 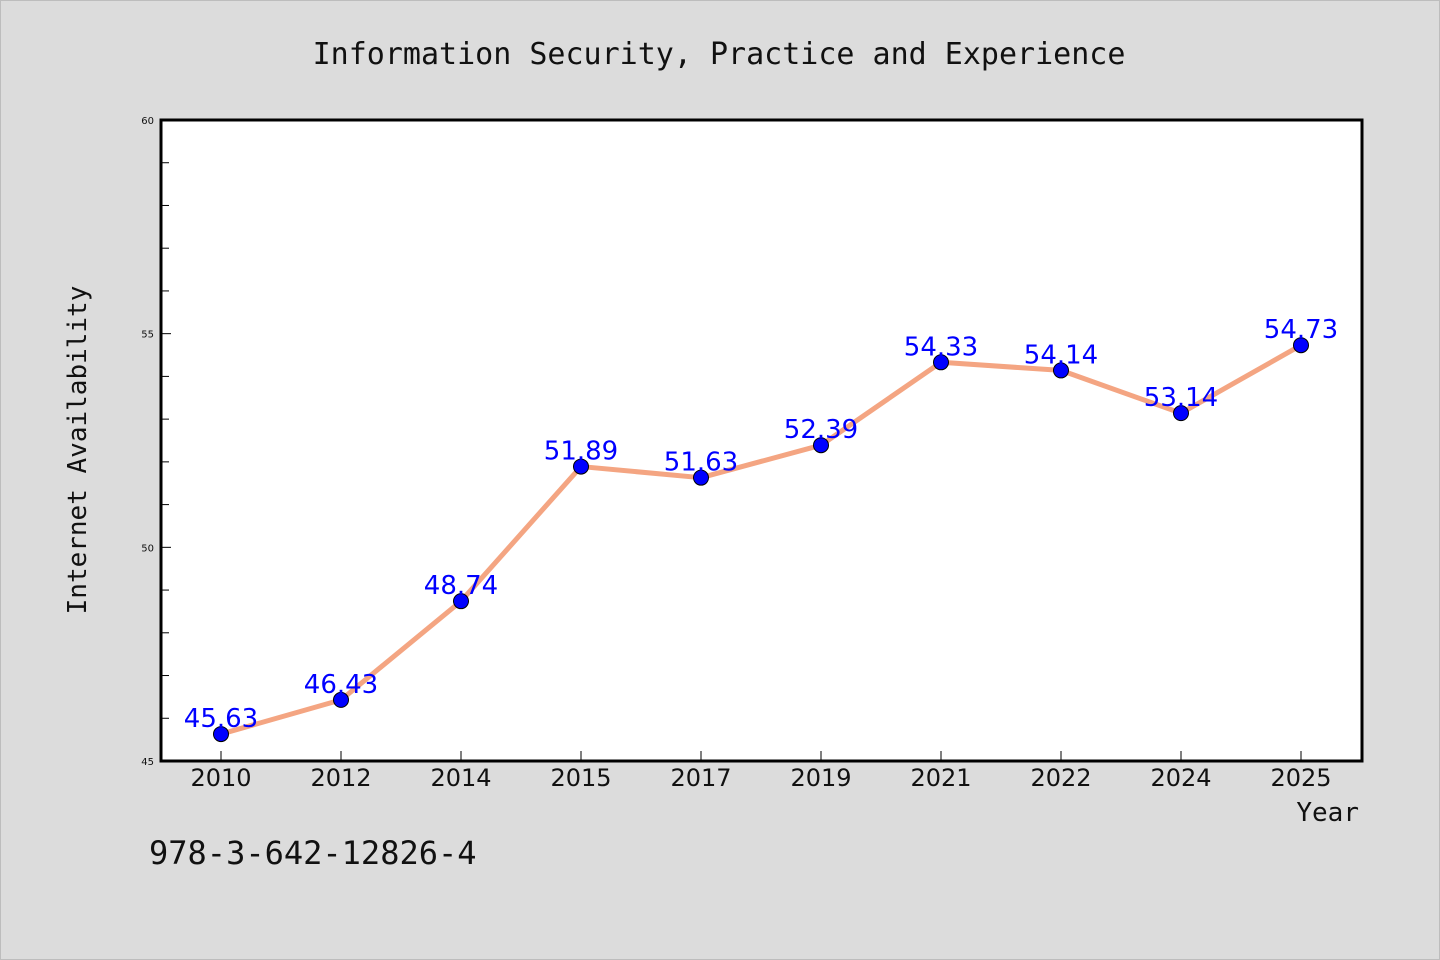 What do you see at coordinates (761, 771) in the screenshot?
I see `x-axis-ticks: 2010 2012 2014 2015 2017 2019 2021 2022 2024 2025` at bounding box center [761, 771].